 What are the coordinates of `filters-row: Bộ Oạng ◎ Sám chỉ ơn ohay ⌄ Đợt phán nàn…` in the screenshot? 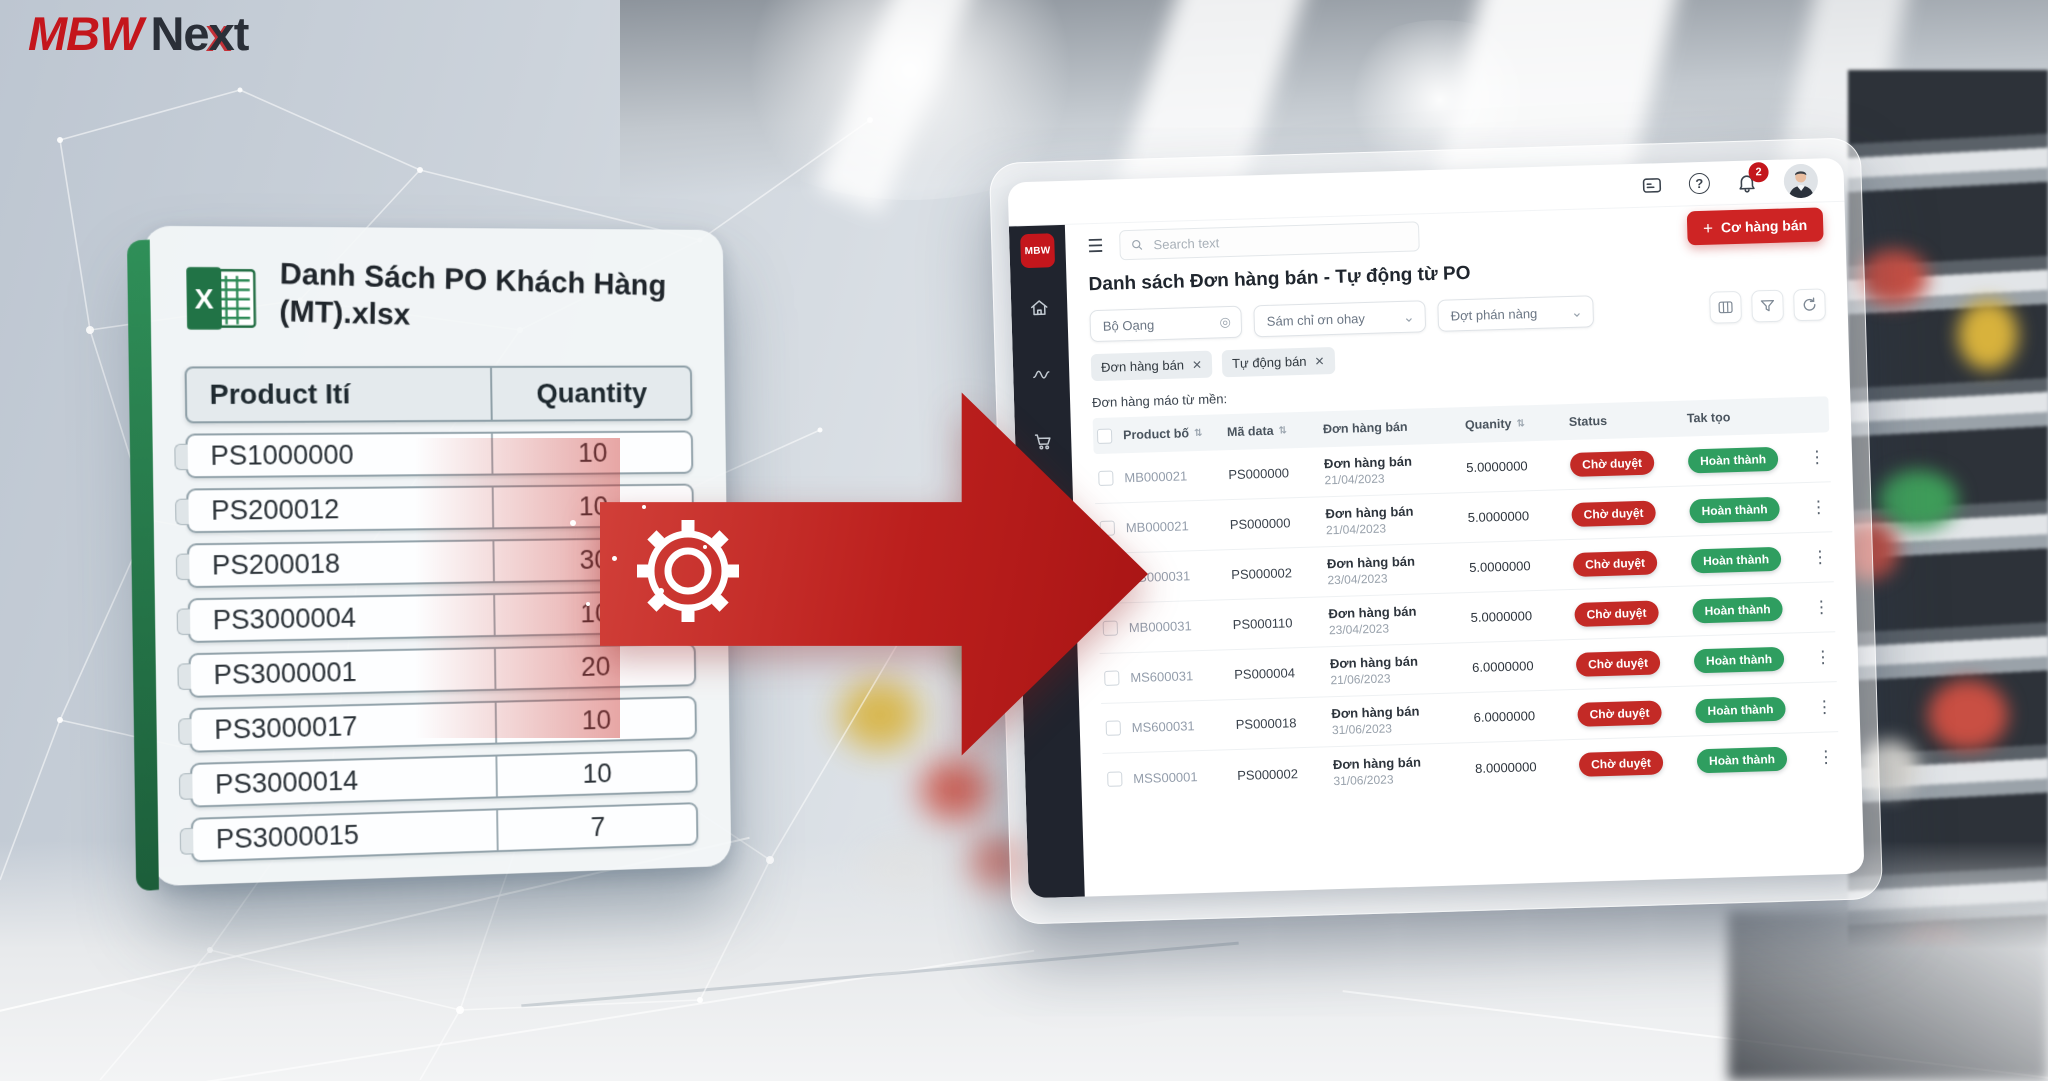 It's located at (1342, 319).